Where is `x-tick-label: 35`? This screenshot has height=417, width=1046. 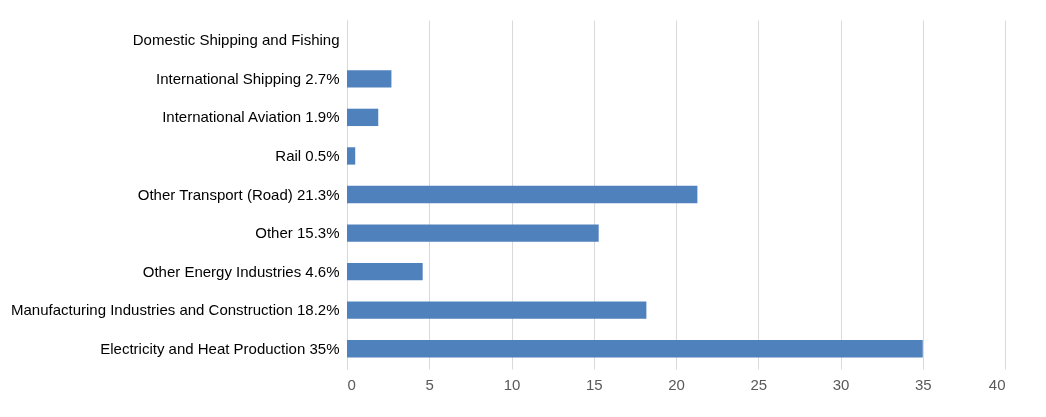 x-tick-label: 35 is located at coordinates (923, 384).